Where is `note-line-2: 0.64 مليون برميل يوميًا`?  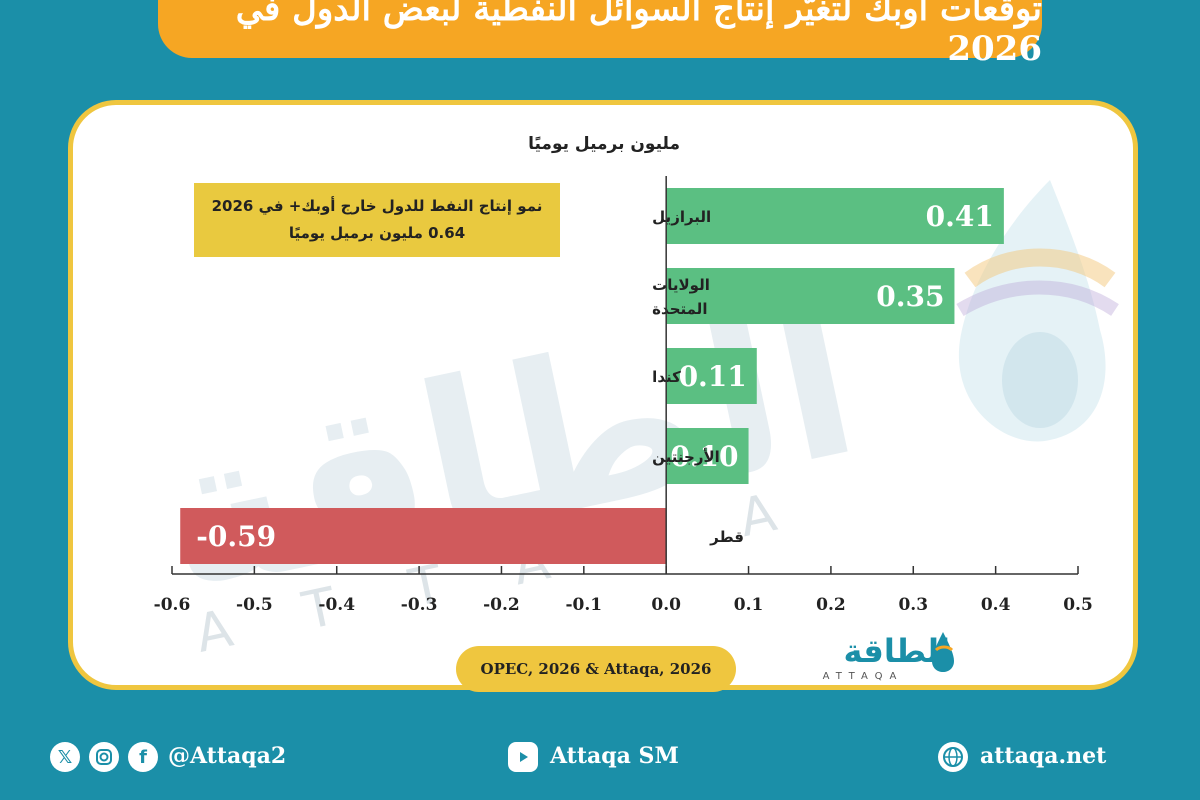
note-line-2: 0.64 مليون برميل يوميًا is located at coordinates (377, 233).